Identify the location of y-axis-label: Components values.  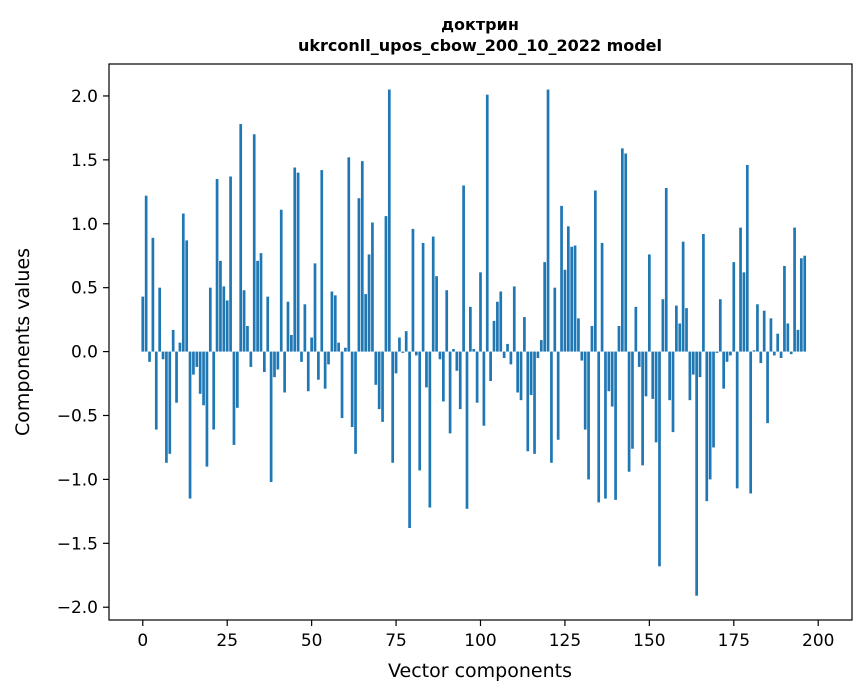
(23, 342).